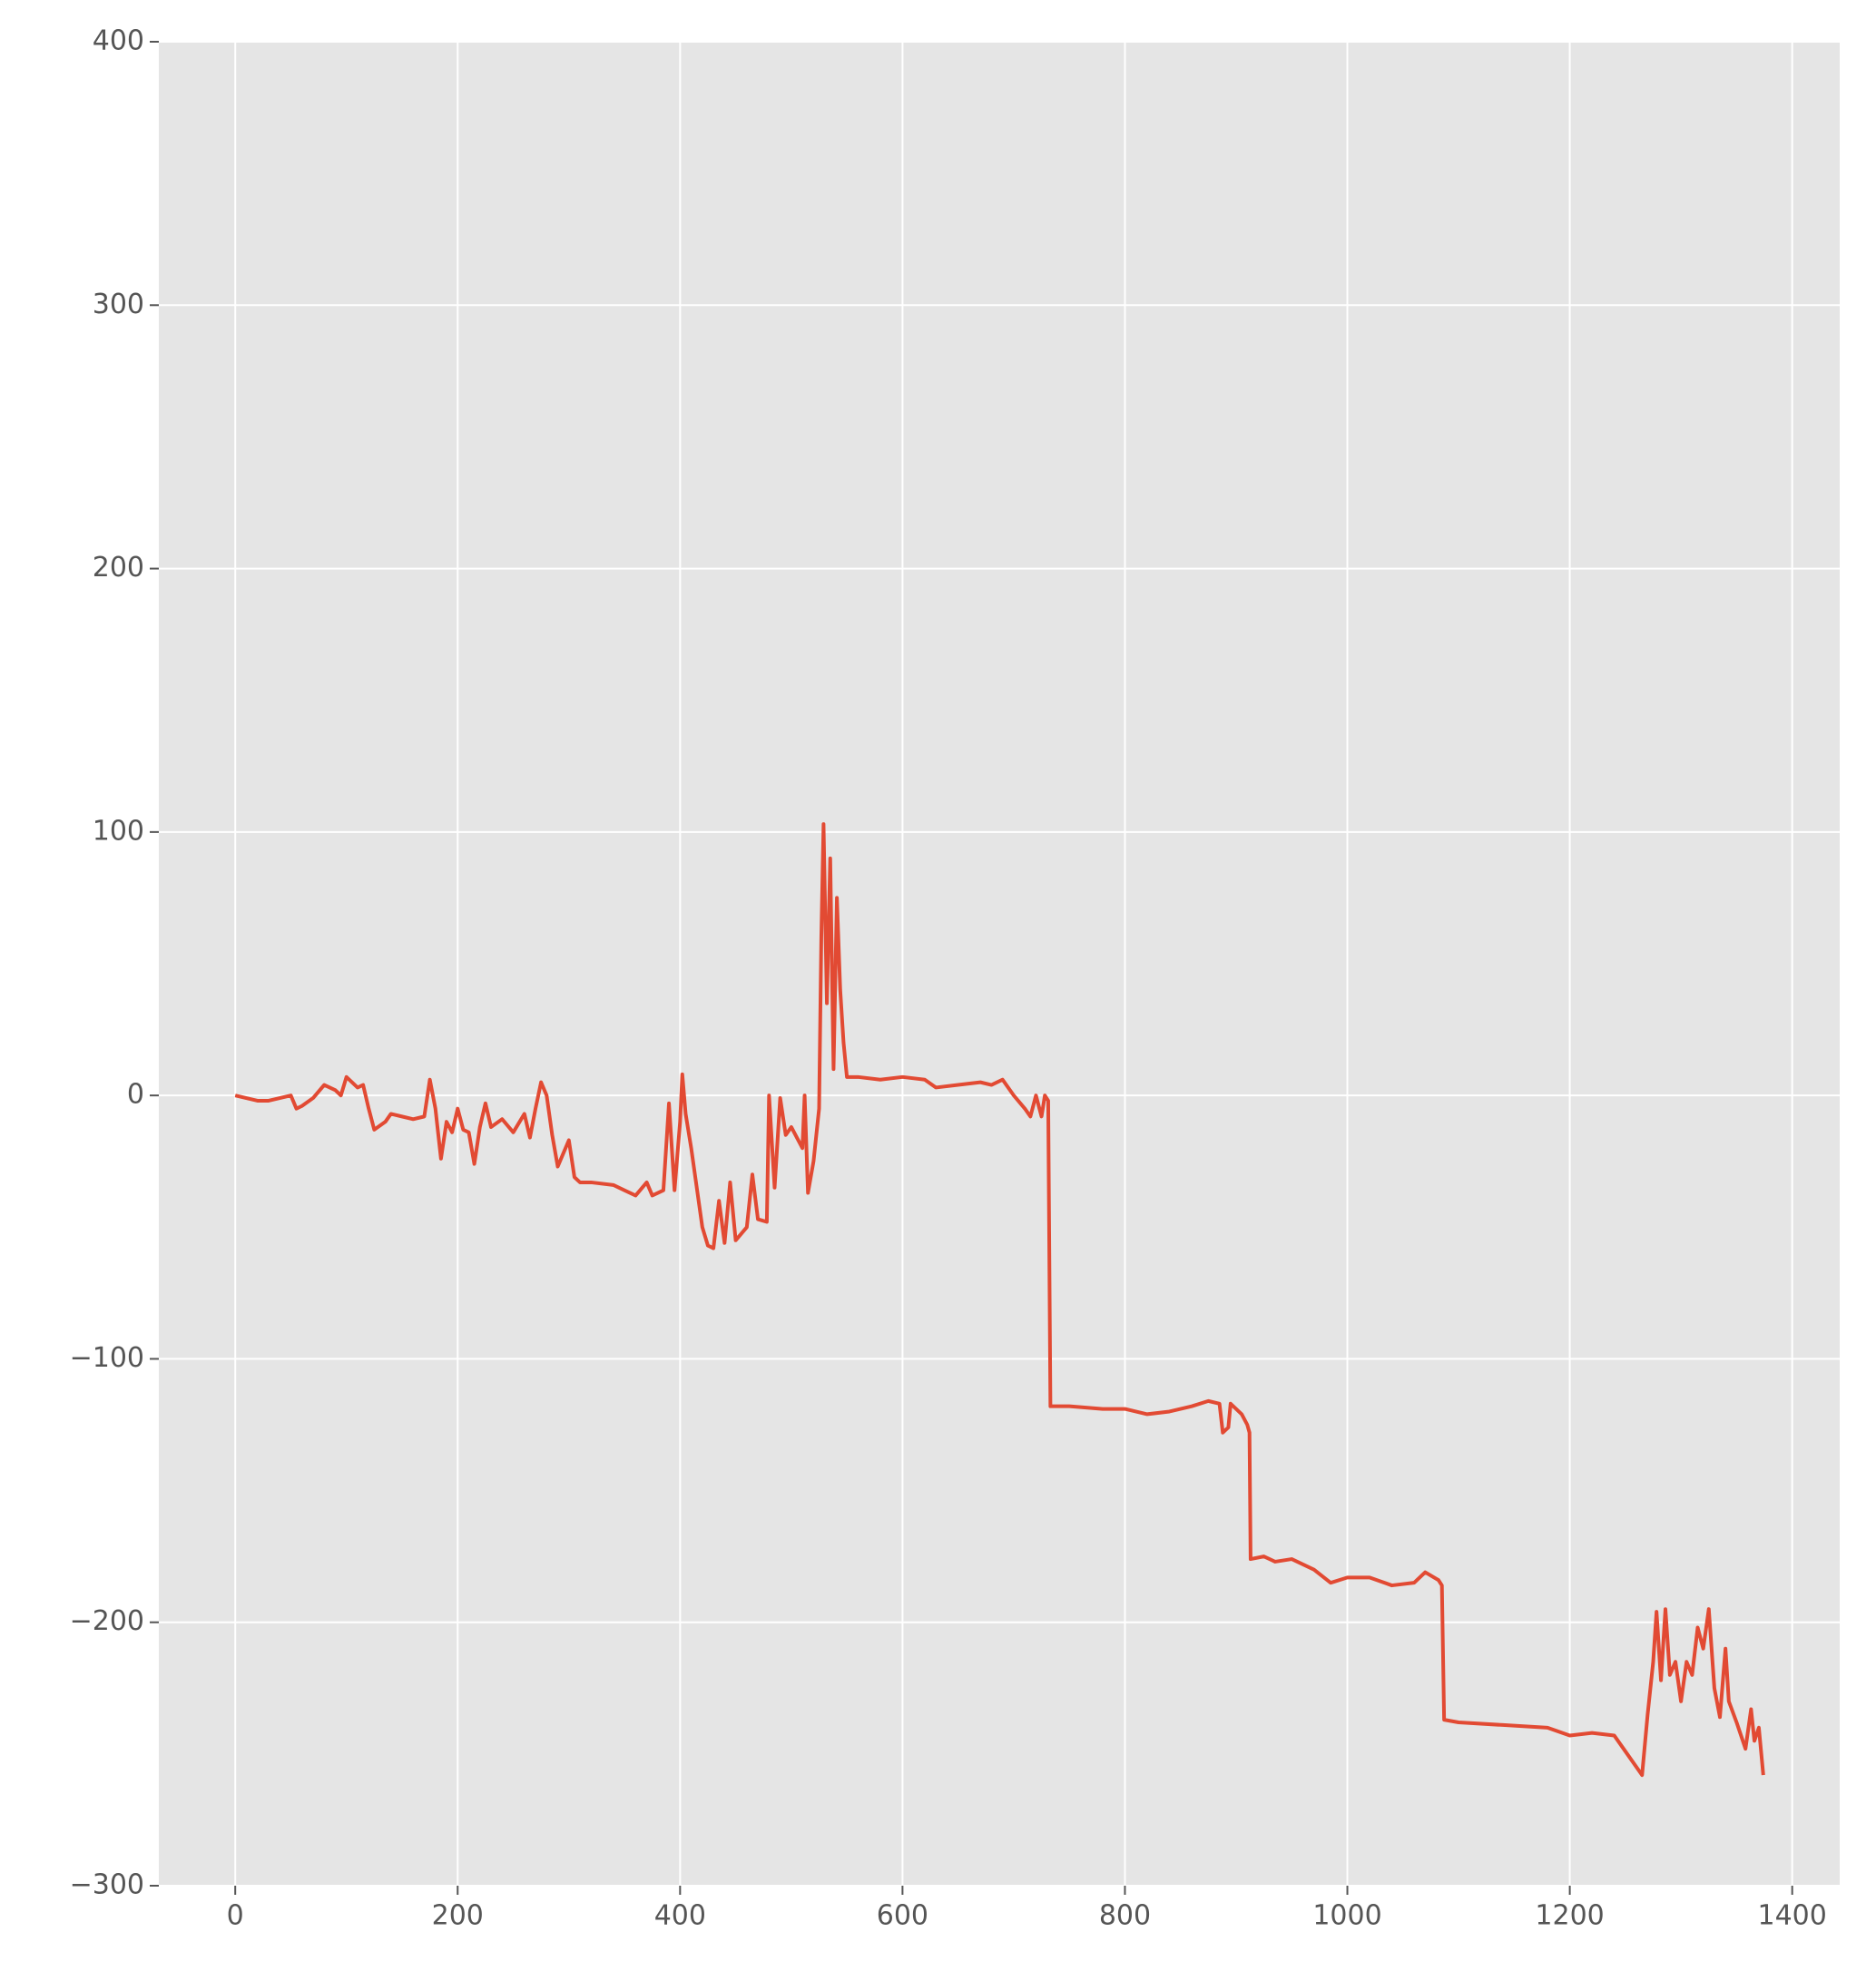 The image size is (1876, 1981). What do you see at coordinates (680, 1916) in the screenshot?
I see `x-tick-label: 400` at bounding box center [680, 1916].